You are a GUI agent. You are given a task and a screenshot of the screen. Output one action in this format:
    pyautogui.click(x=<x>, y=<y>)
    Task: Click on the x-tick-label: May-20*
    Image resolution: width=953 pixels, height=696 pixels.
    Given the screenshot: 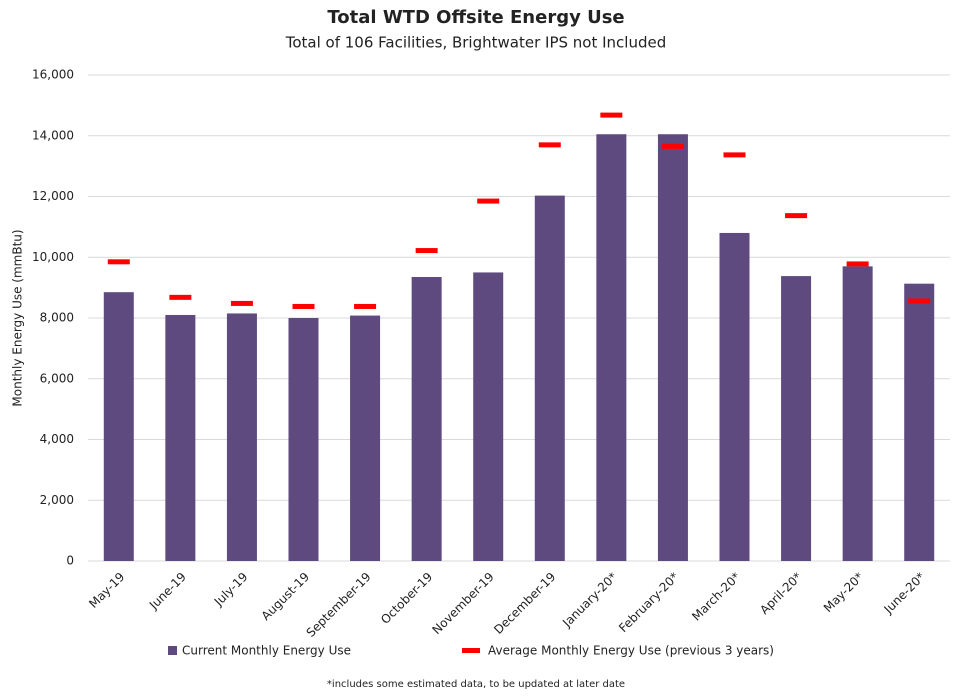 What is the action you would take?
    pyautogui.click(x=843, y=592)
    